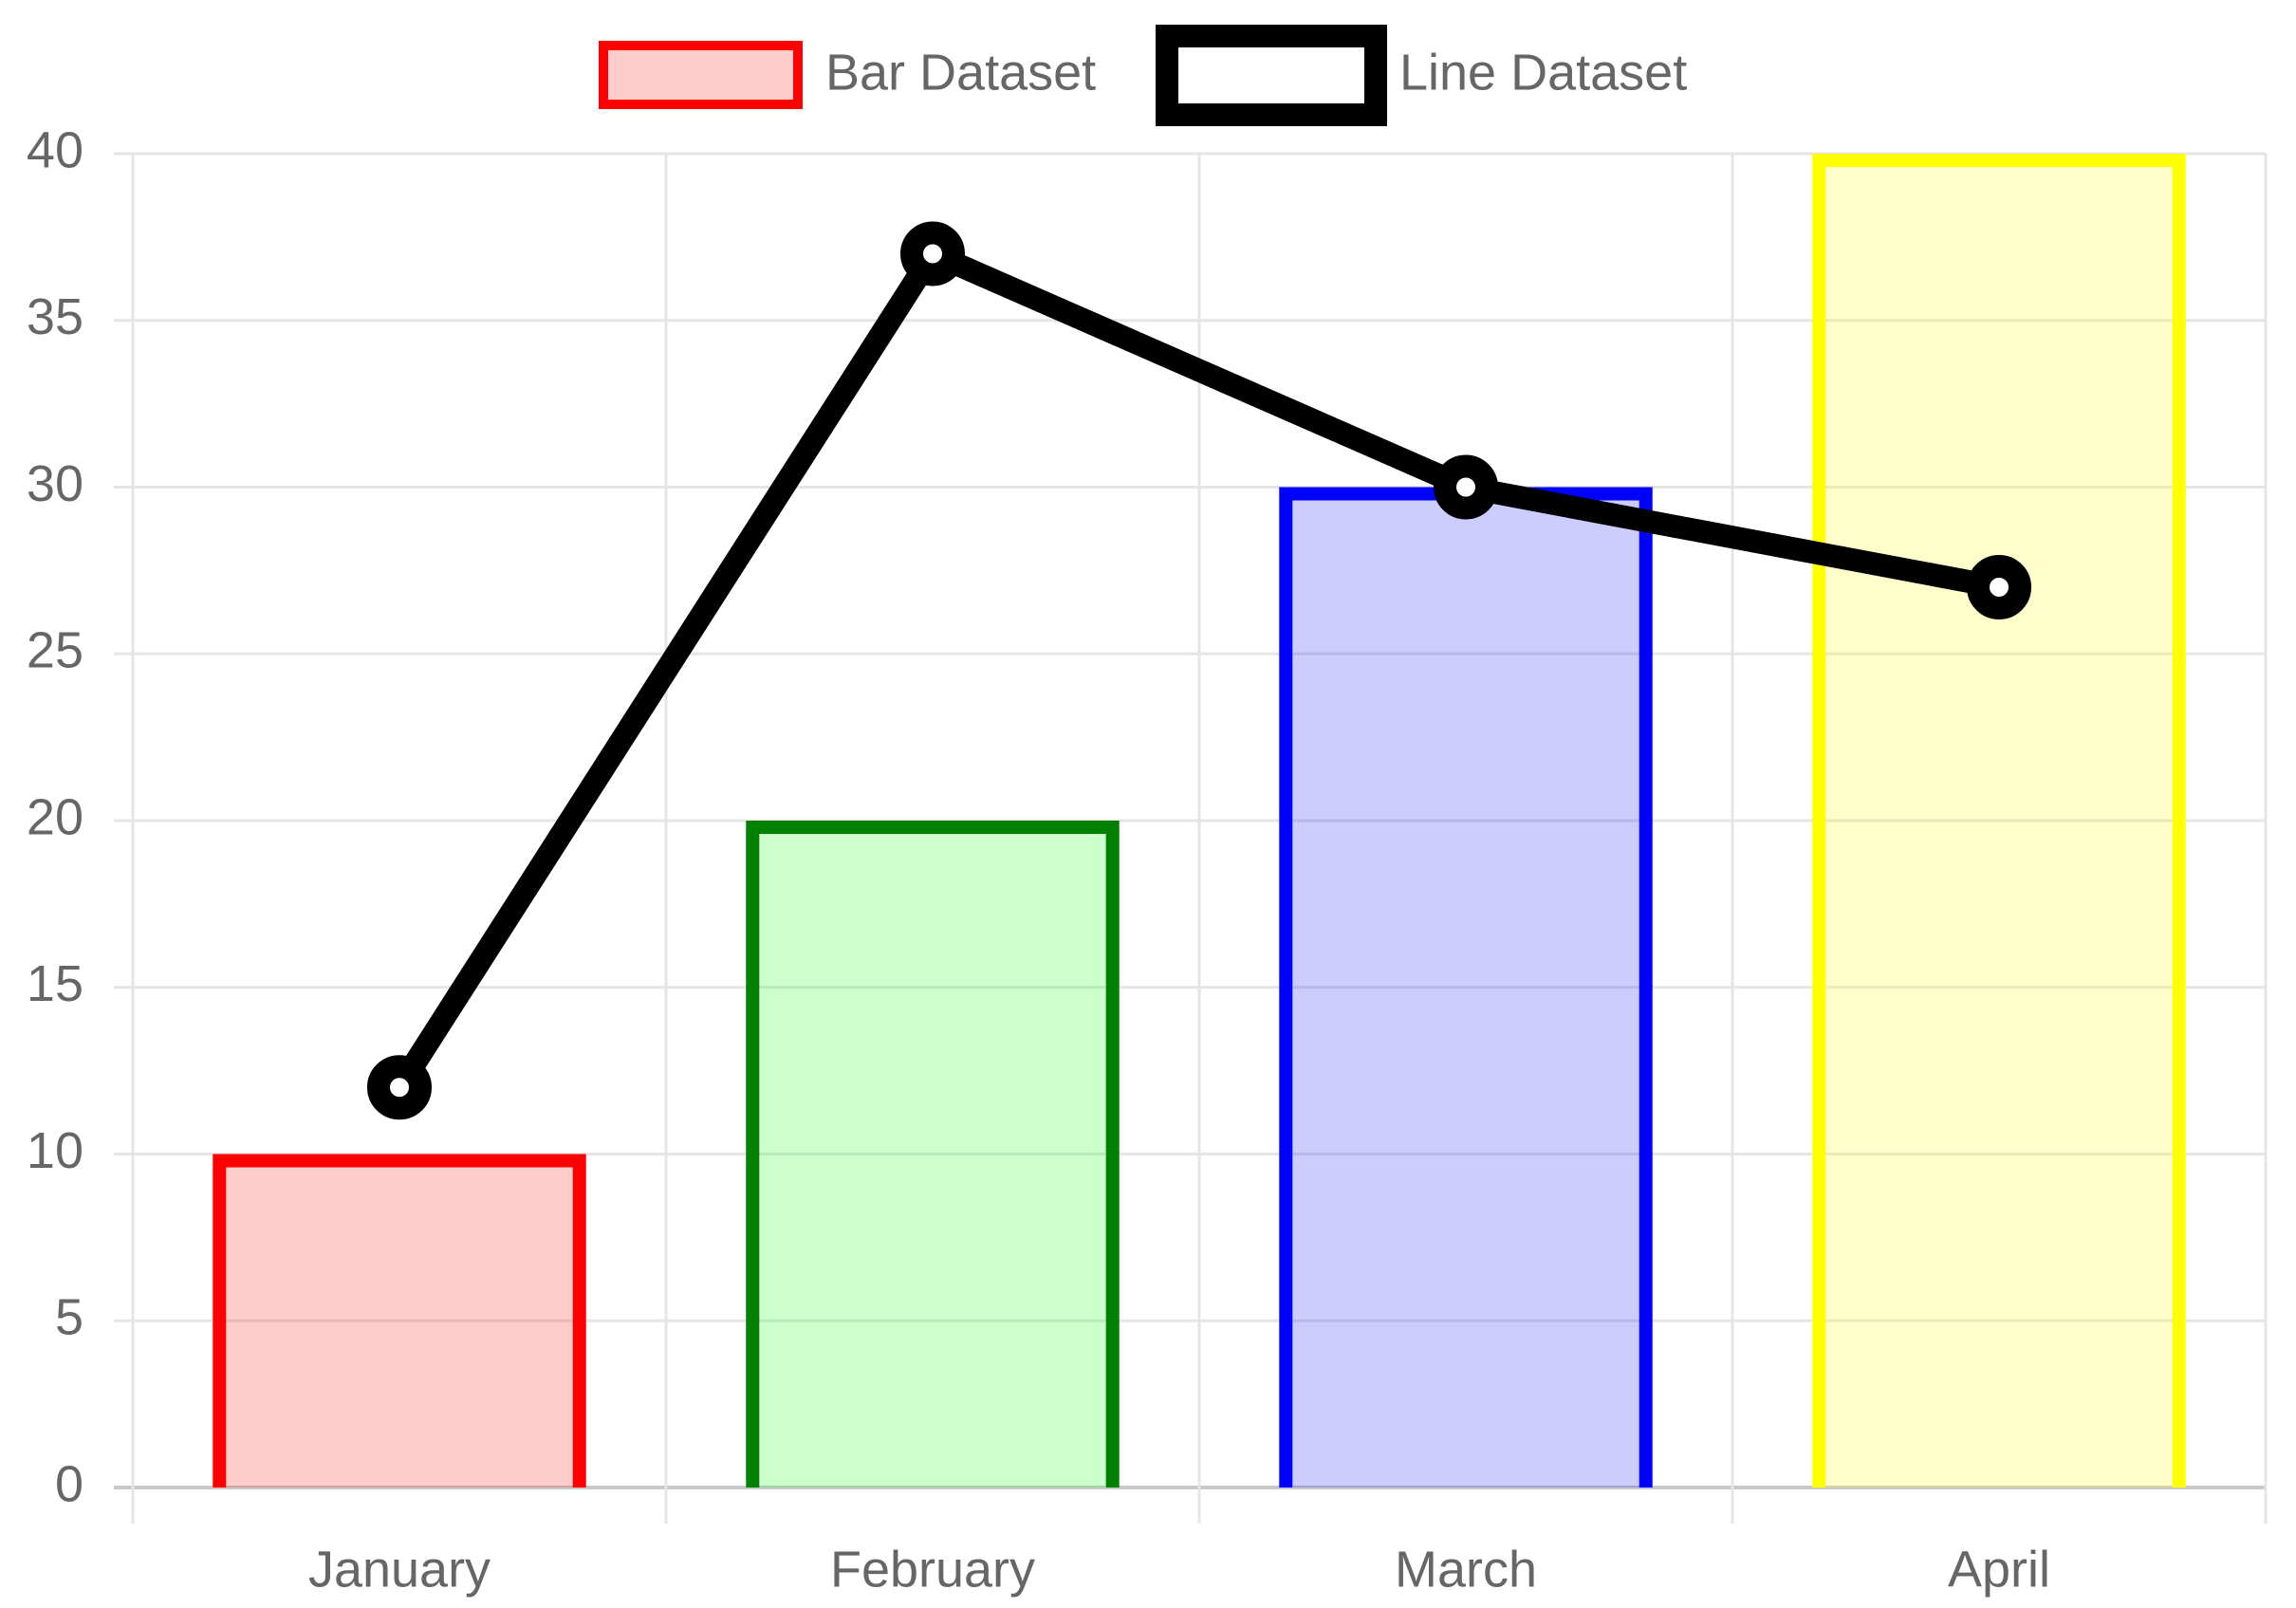 This screenshot has height=1608, width=2296. I want to click on y-tick-label: 5, so click(69, 1318).